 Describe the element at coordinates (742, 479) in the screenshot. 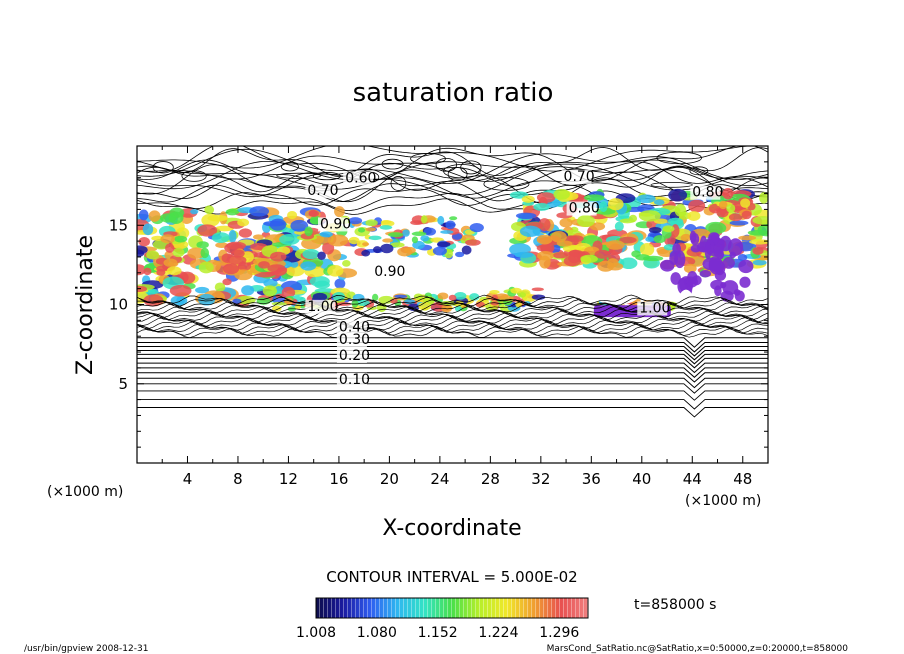

I see `x-tick-label: 48` at that location.